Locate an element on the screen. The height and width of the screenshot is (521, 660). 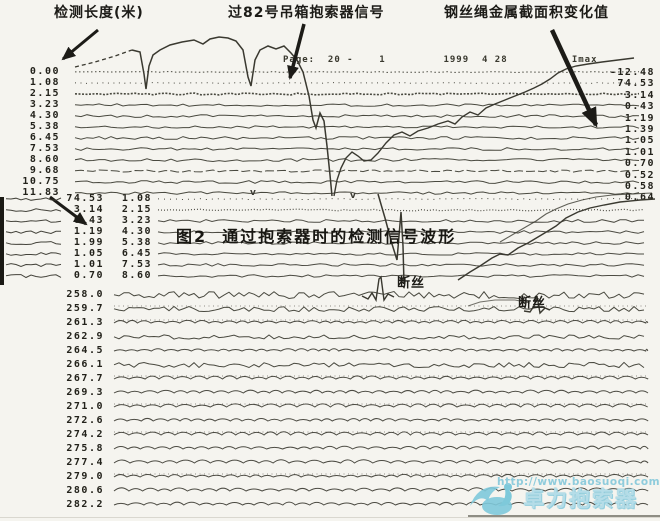
axis-label: 264.5 is located at coordinates (85, 350).